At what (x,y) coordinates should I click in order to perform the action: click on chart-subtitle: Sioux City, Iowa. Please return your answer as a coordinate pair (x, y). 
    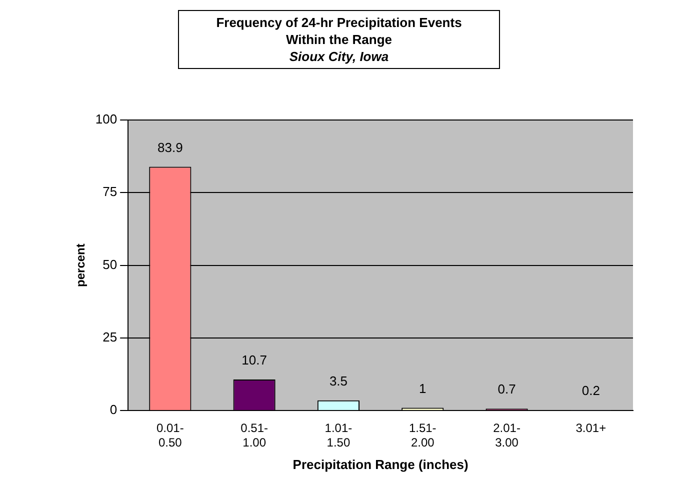
    Looking at the image, I should click on (339, 56).